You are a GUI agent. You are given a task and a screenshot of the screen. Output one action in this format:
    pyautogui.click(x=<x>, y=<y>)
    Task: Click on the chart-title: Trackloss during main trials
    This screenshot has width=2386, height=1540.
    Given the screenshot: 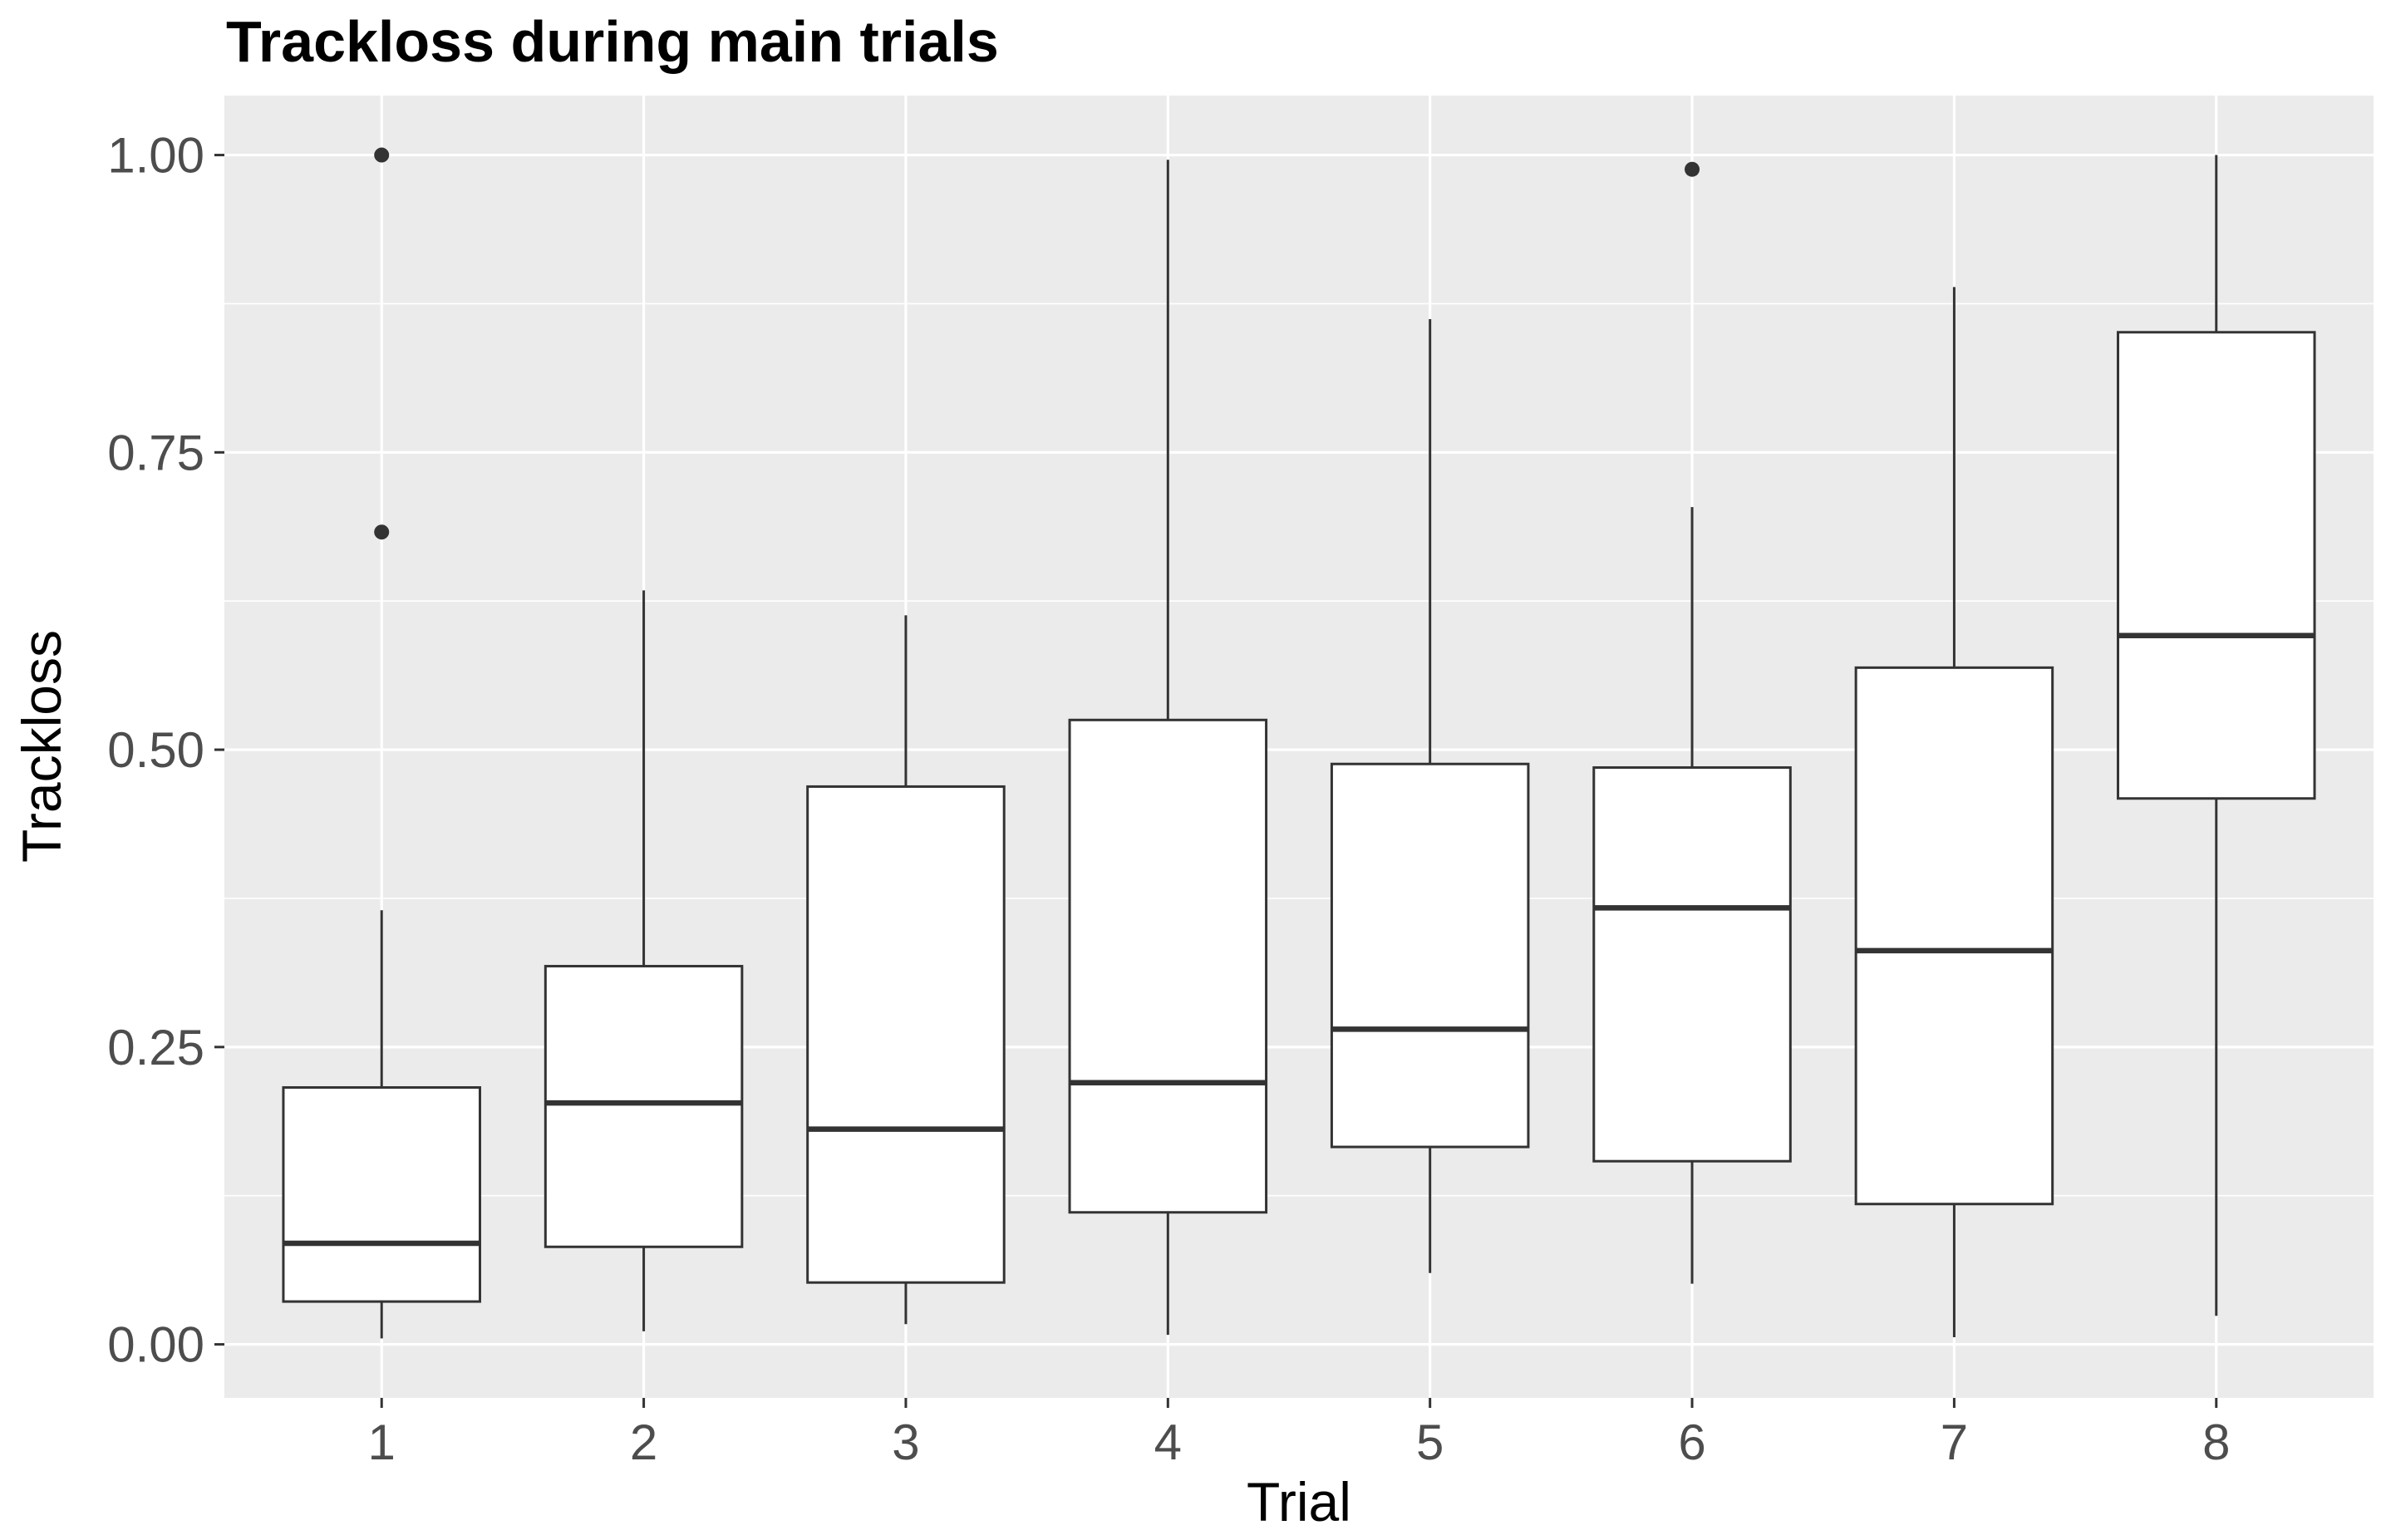 What is the action you would take?
    pyautogui.click(x=612, y=41)
    